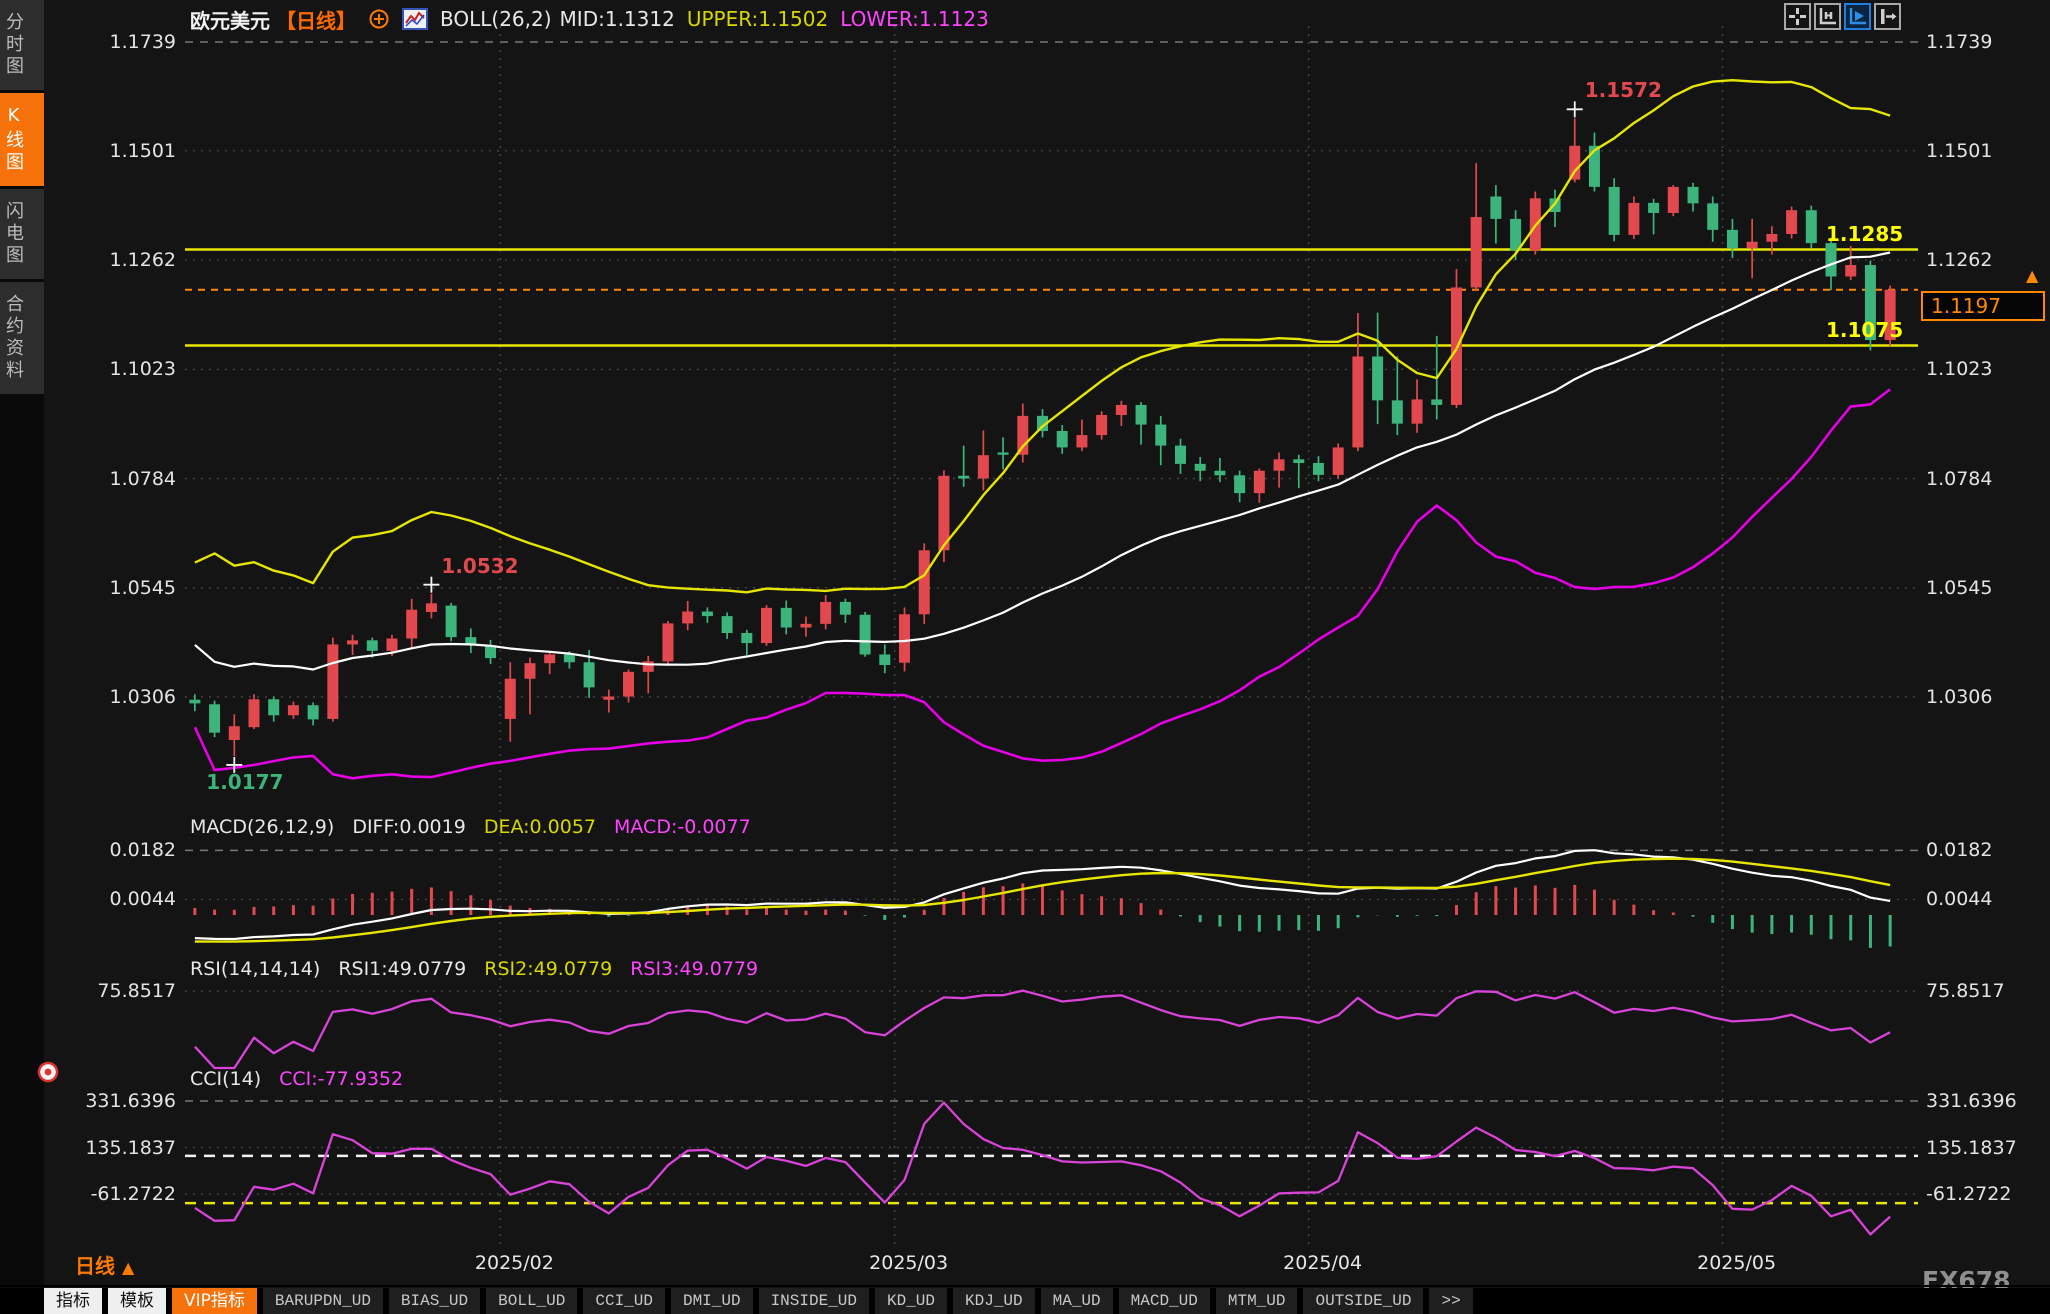 The image size is (2050, 1314). What do you see at coordinates (1623, 90) in the screenshot?
I see `price-marker-label: 1.1572` at bounding box center [1623, 90].